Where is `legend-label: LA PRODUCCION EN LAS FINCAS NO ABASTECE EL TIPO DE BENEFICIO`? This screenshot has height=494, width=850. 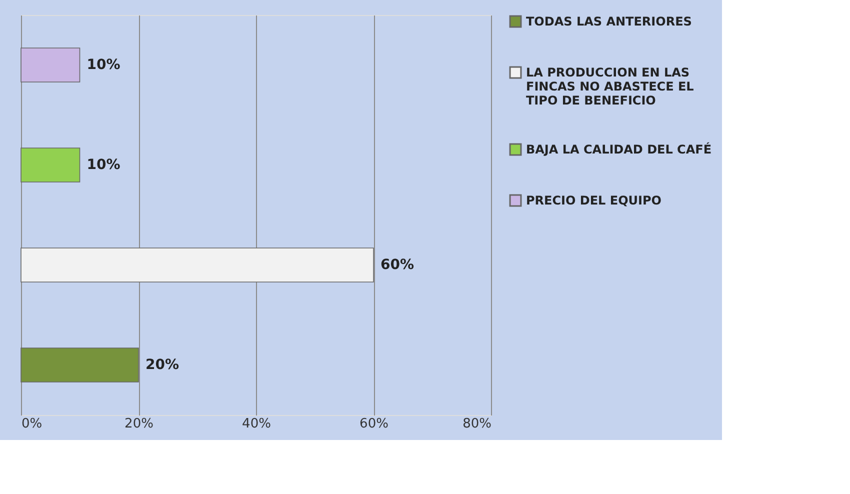
legend-label: LA PRODUCCION EN LAS FINCAS NO ABASTECE EL TIPO DE BENEFICIO is located at coordinates (610, 87).